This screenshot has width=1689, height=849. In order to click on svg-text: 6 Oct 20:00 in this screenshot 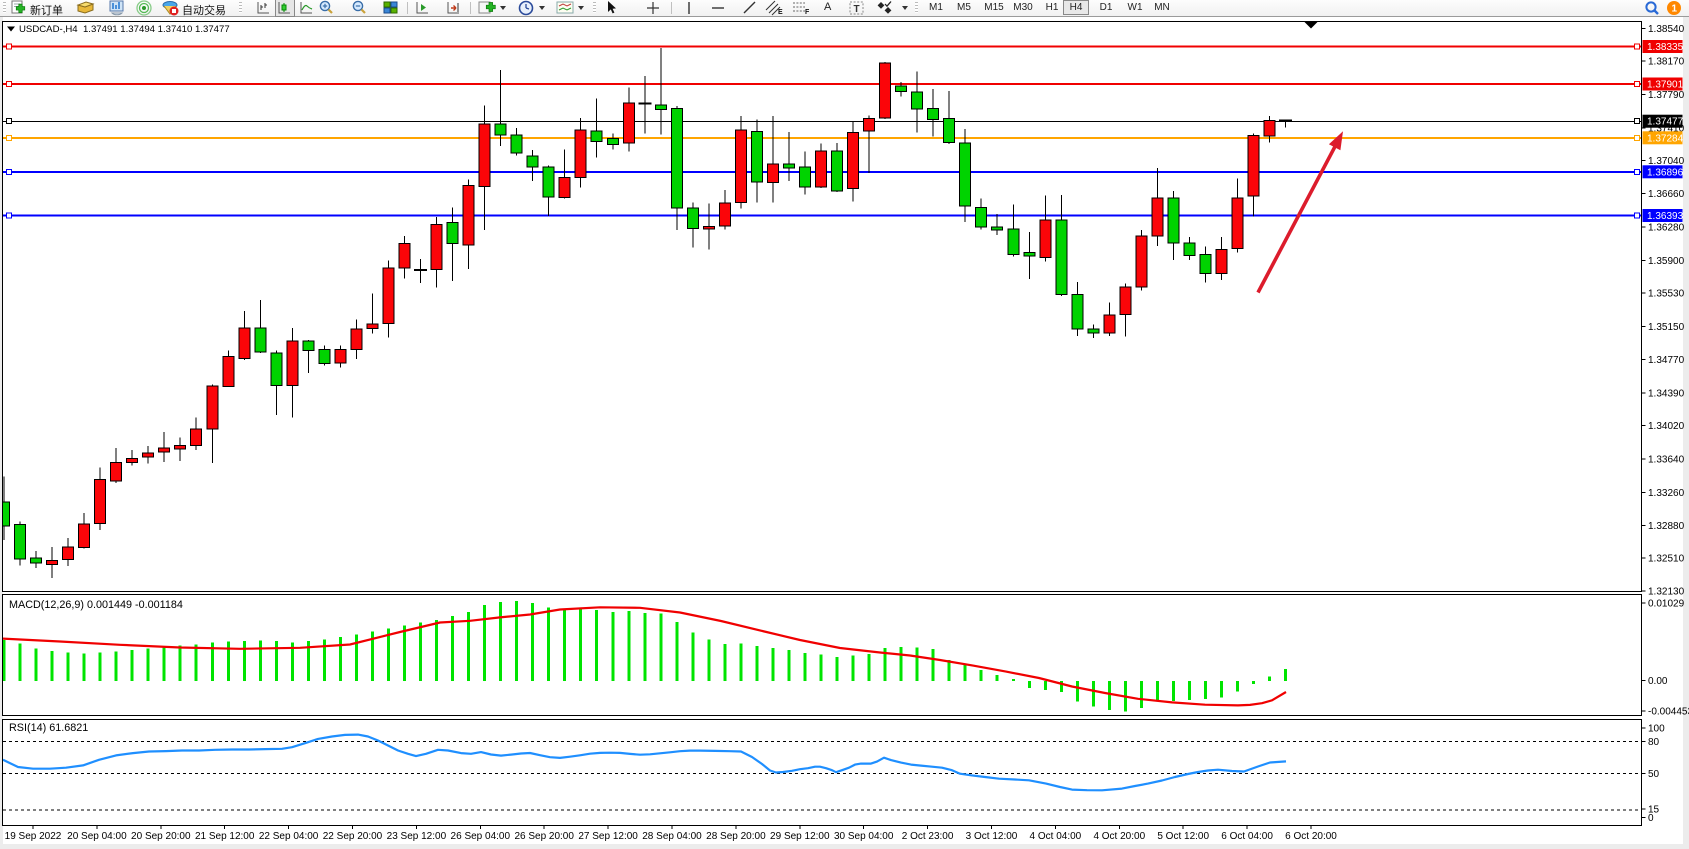, I will do `click(1311, 836)`.